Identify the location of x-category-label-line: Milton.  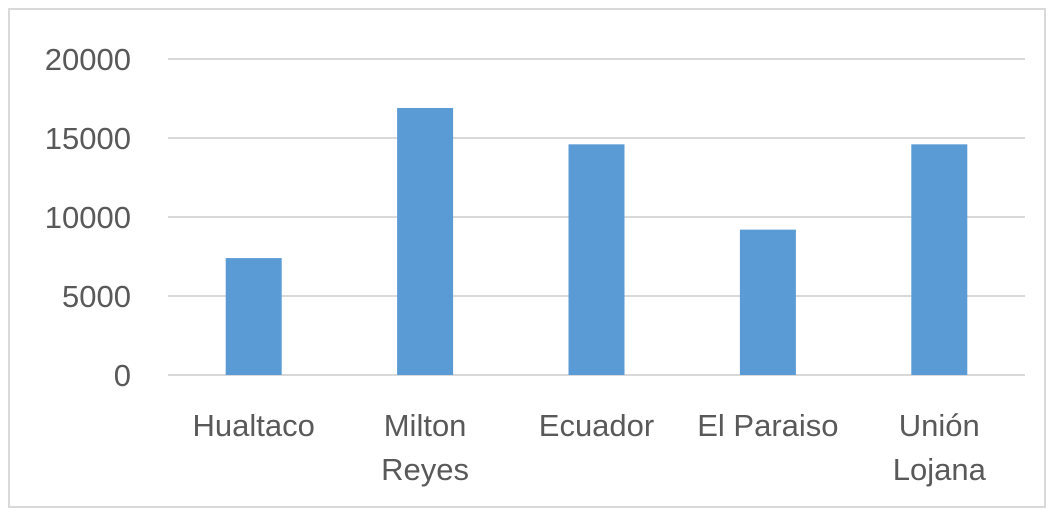
(425, 425).